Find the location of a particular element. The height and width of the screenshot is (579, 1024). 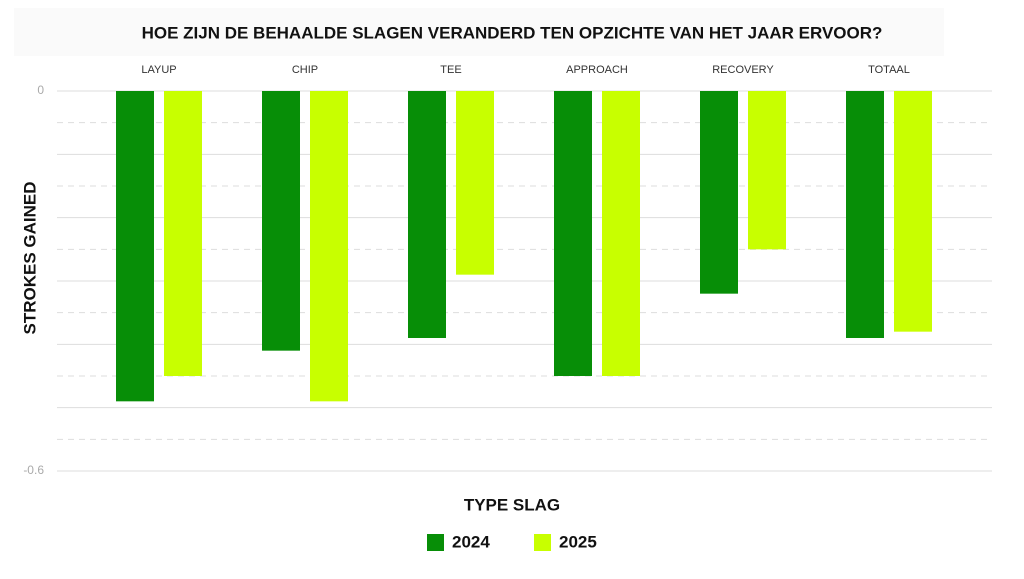

category-label: TOTAAL is located at coordinates (889, 70).